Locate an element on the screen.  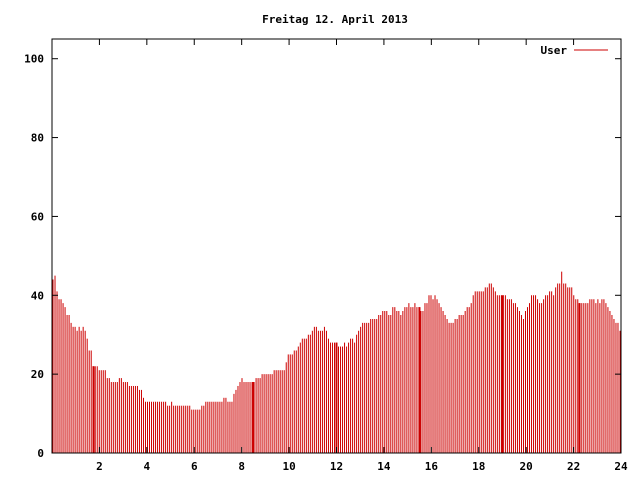
x-tick-label: 6 is located at coordinates (194, 466).